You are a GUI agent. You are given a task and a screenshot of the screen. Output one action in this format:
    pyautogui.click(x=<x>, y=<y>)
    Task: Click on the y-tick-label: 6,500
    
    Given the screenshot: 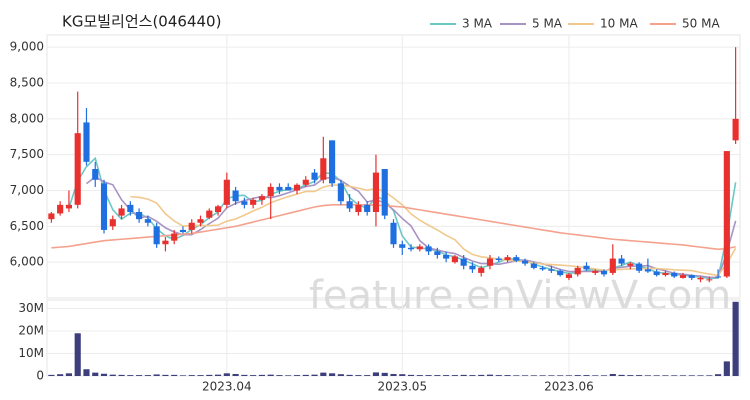 What is the action you would take?
    pyautogui.click(x=27, y=226)
    